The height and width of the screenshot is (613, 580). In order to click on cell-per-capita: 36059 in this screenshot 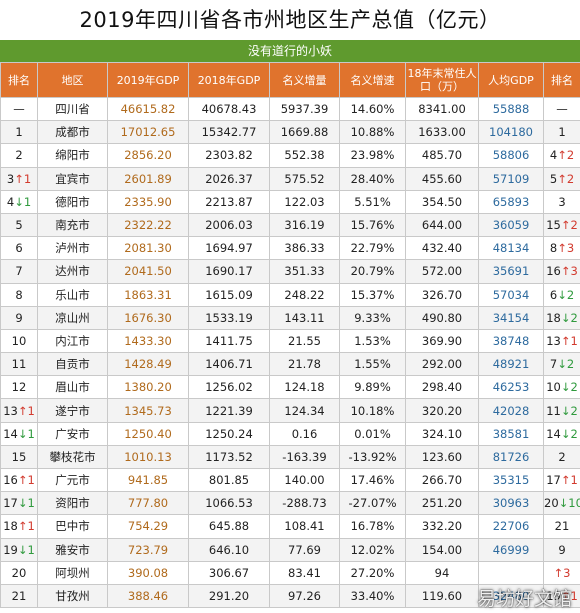, I will do `click(511, 225)`.